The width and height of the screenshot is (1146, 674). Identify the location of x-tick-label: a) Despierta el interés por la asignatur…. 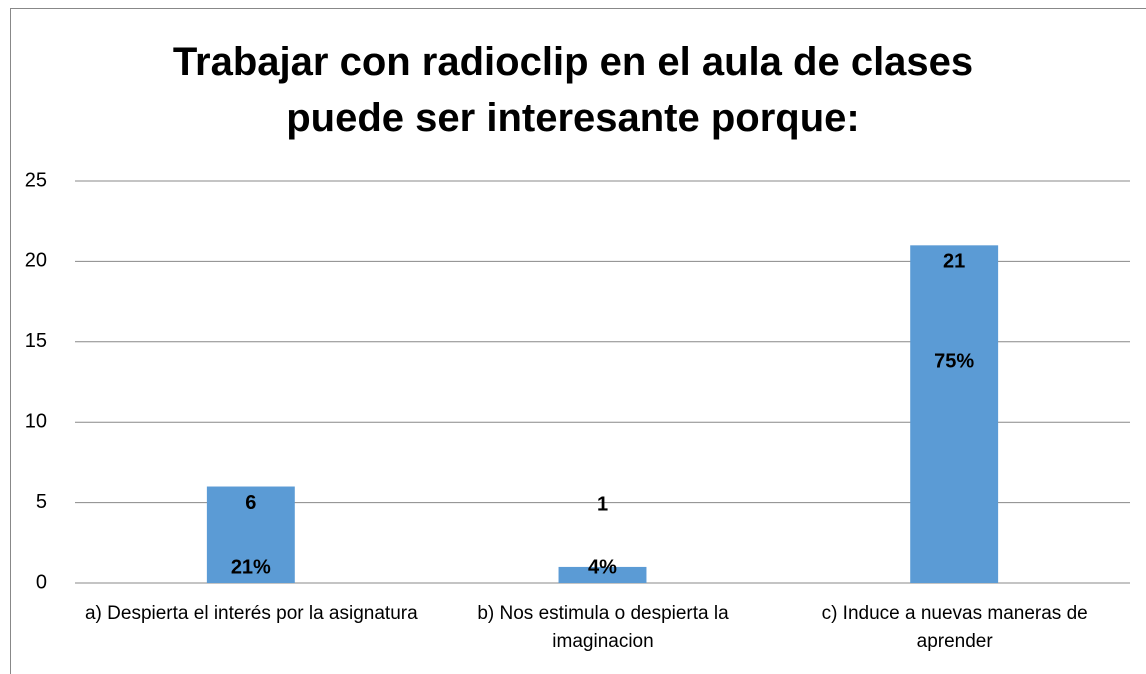
(251, 613).